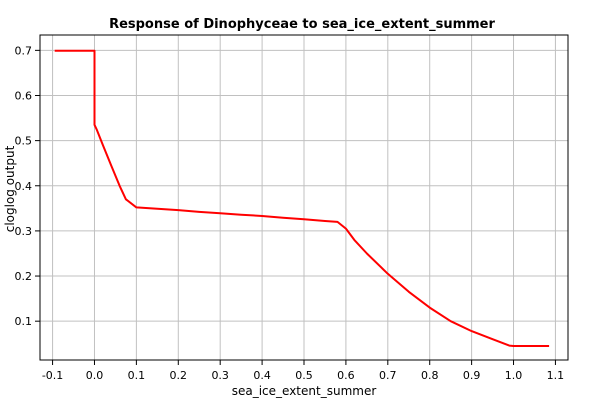 This screenshot has height=404, width=600. I want to click on x-tick-label: 0.5, so click(304, 375).